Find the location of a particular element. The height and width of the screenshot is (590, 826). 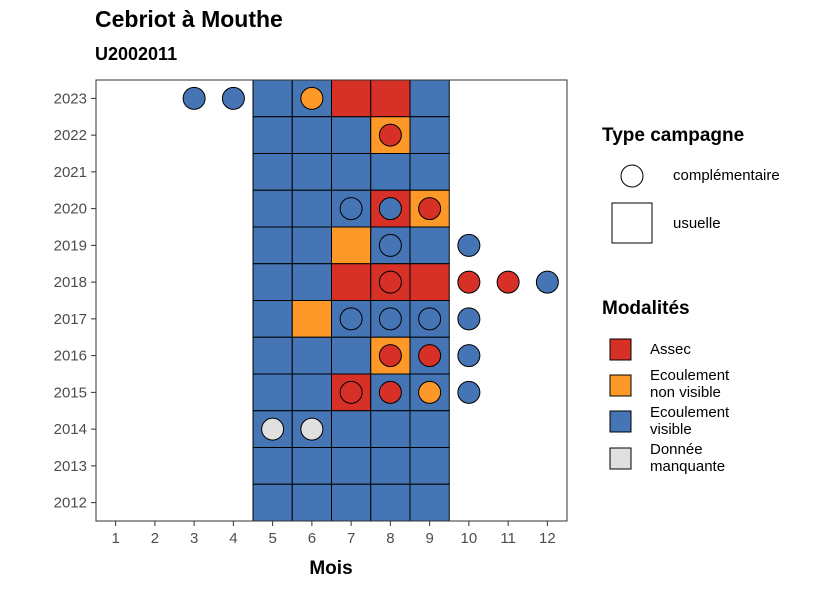

tile-2013-9-ecoulement-visible is located at coordinates (429, 466).